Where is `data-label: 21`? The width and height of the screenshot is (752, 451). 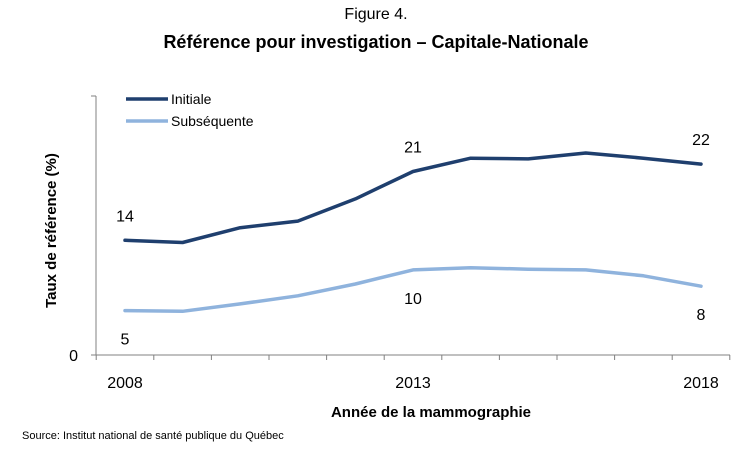 data-label: 21 is located at coordinates (413, 147).